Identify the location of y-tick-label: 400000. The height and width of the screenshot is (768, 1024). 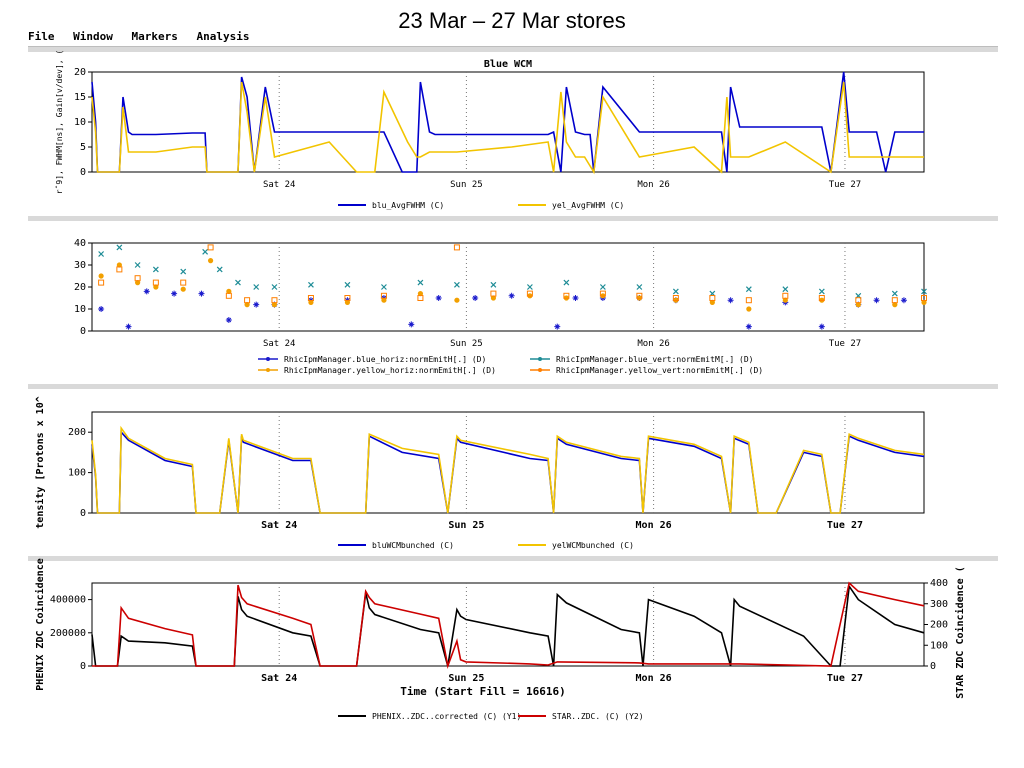
(68, 600).